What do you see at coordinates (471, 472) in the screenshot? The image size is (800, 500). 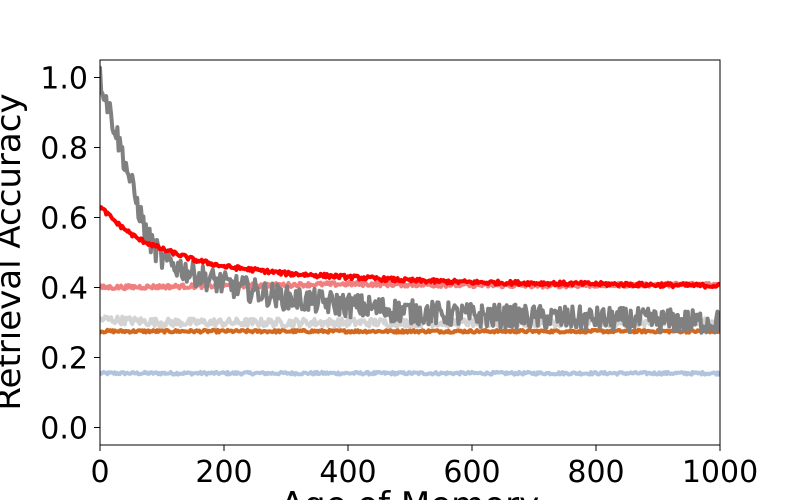 I see `x-tick-label: 600` at bounding box center [471, 472].